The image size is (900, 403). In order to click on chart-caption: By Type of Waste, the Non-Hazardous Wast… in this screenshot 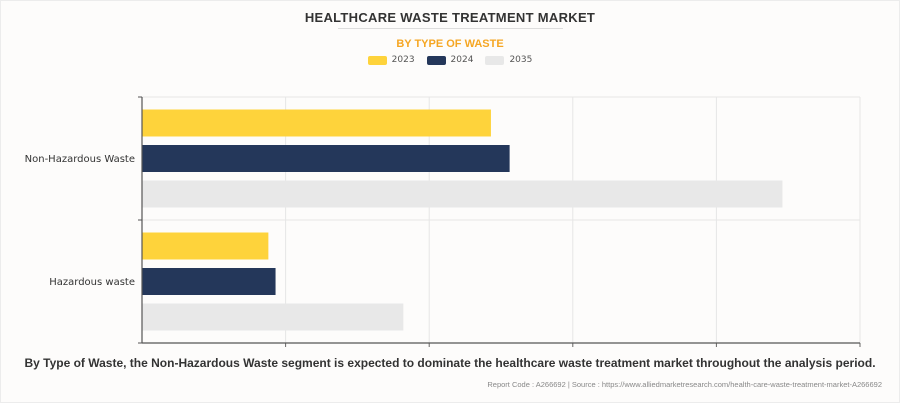, I will do `click(450, 363)`.